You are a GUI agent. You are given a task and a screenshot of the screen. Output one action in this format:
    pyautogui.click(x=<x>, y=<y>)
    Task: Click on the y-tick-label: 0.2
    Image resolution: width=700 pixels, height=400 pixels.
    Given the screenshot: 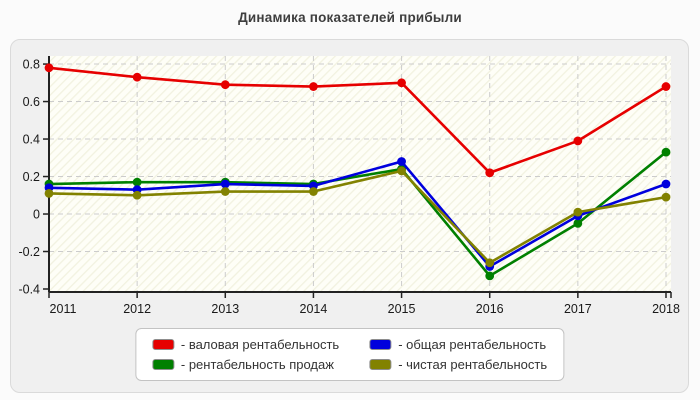 What is the action you would take?
    pyautogui.click(x=31, y=177)
    